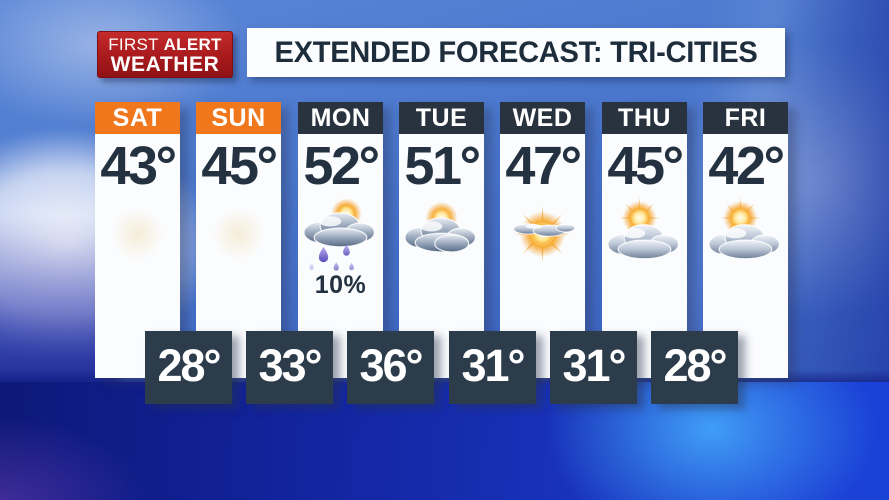 The image size is (889, 500). Describe the element at coordinates (238, 118) in the screenshot. I see `day-label: SUN` at that location.